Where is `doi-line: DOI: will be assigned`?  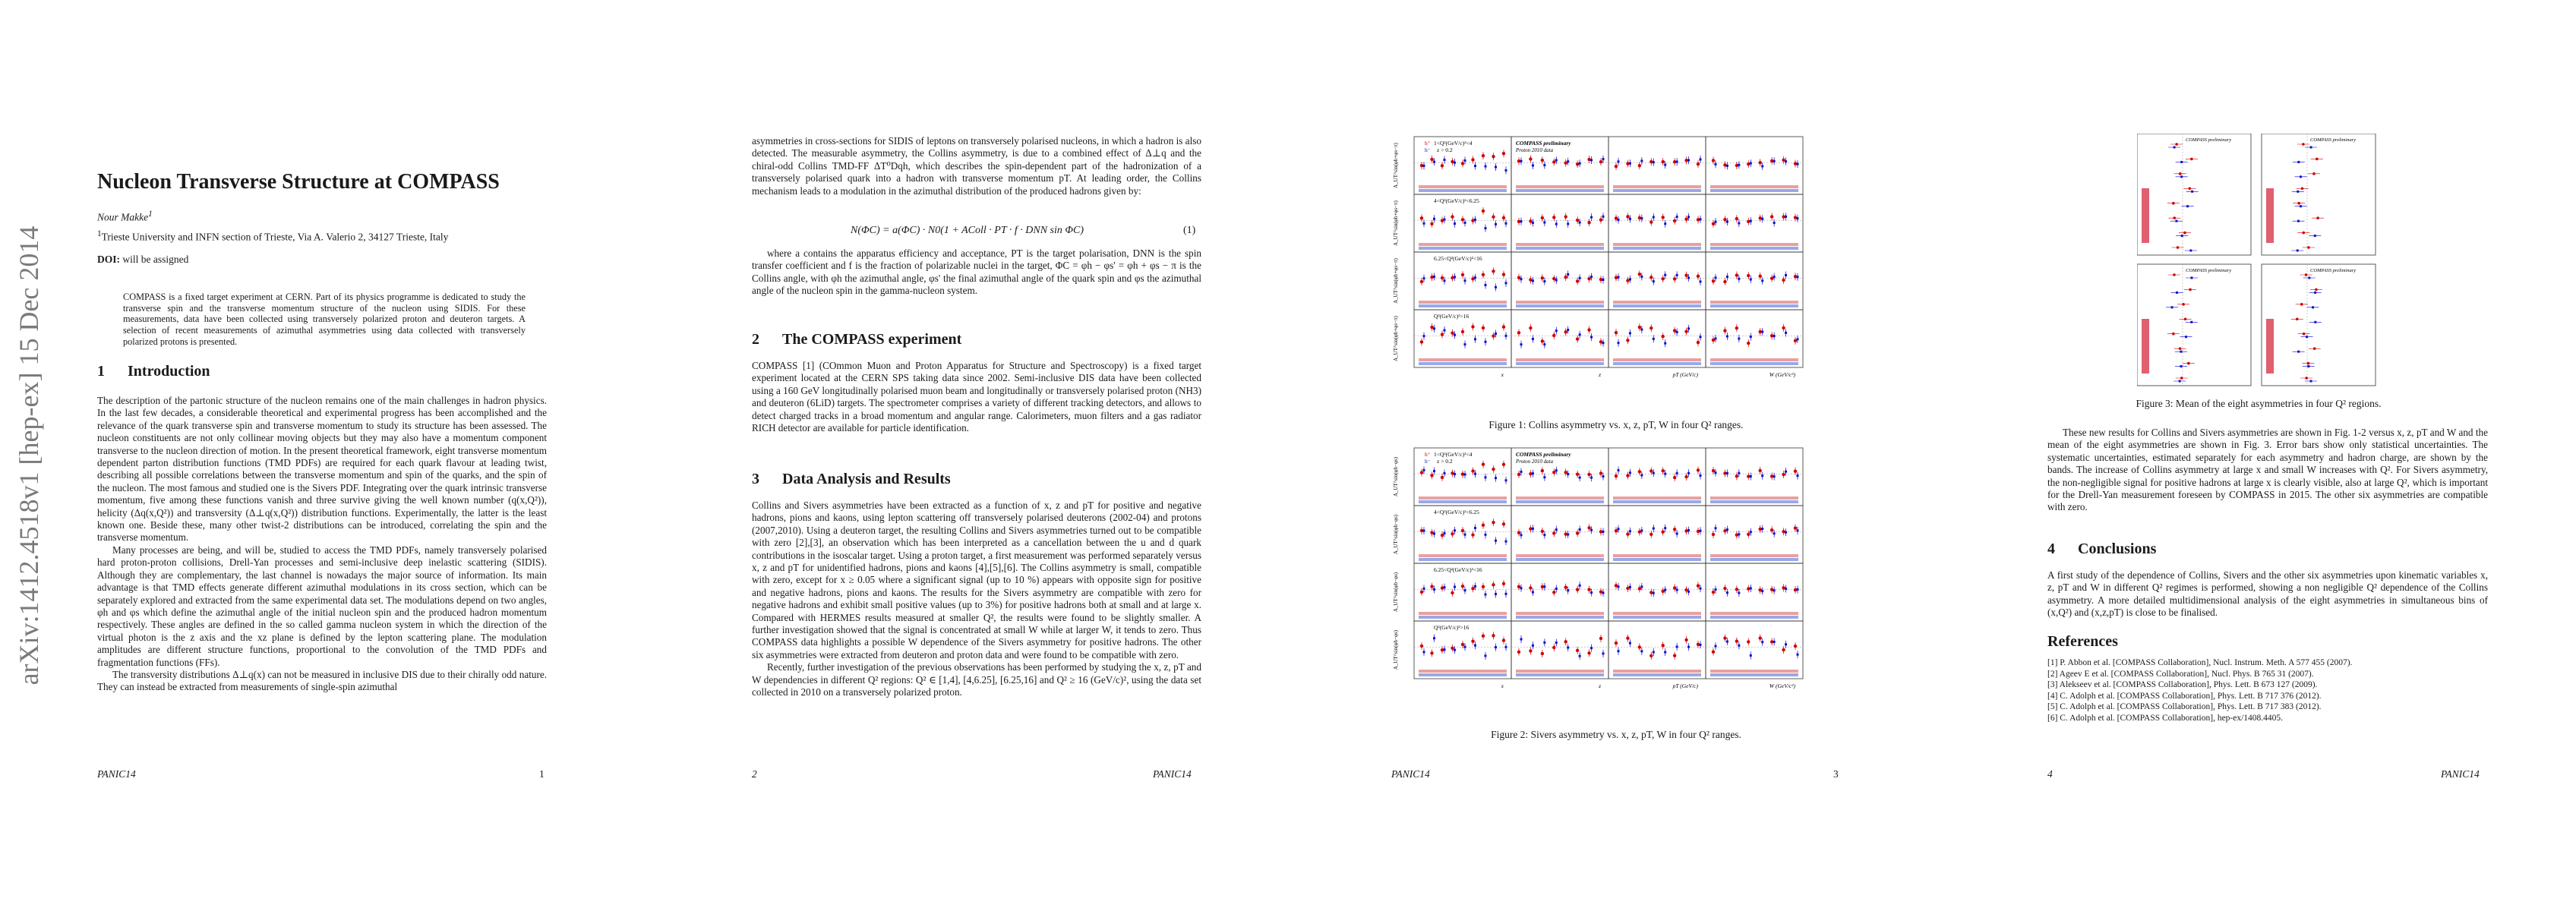 doi-line: DOI: will be assigned is located at coordinates (143, 259).